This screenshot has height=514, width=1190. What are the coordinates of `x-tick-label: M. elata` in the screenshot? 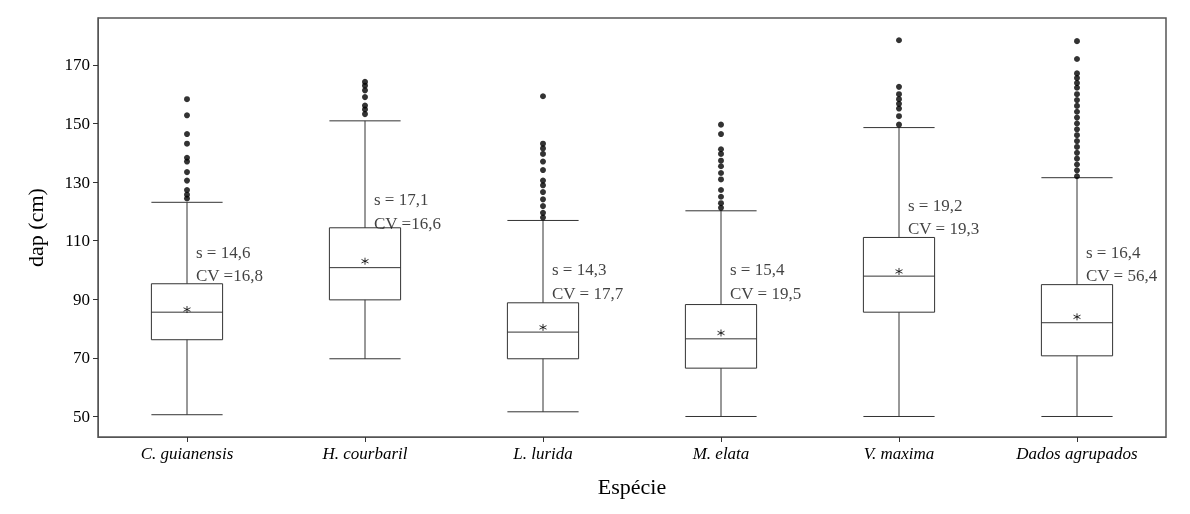 It's located at (720, 453).